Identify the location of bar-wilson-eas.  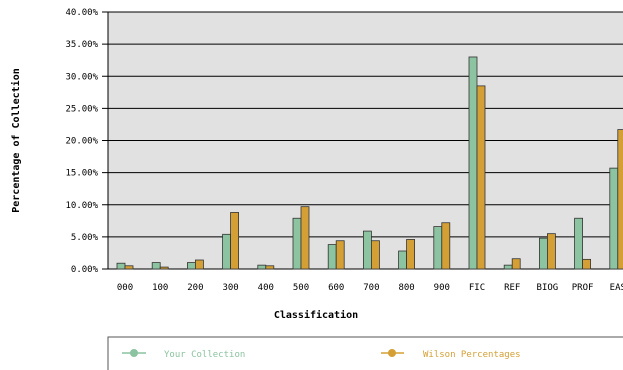
(620, 199).